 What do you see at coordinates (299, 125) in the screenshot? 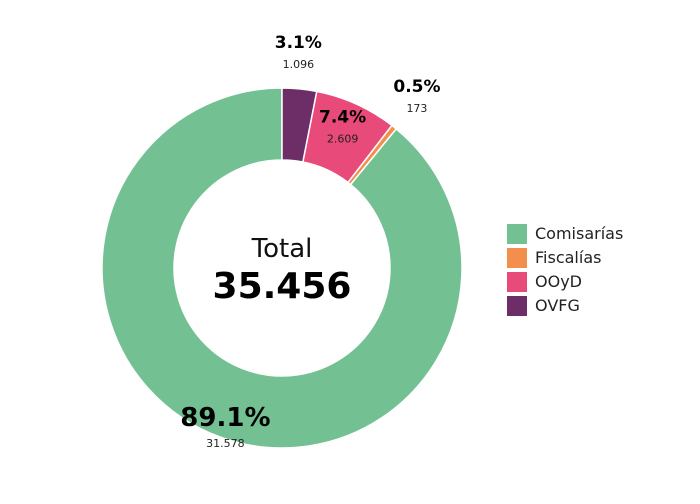
I see `donut-slice-ovfg` at bounding box center [299, 125].